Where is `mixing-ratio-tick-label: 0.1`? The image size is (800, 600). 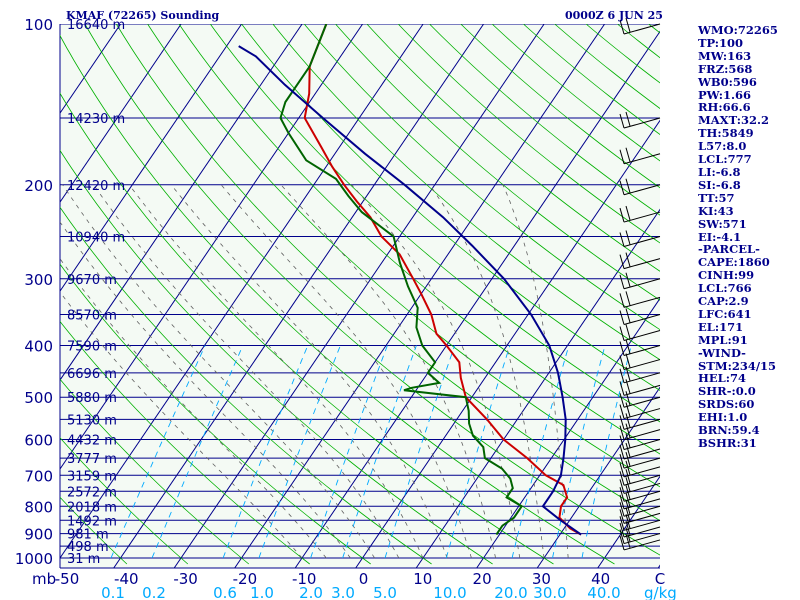
mixing-ratio-tick-label: 0.1 is located at coordinates (113, 592).